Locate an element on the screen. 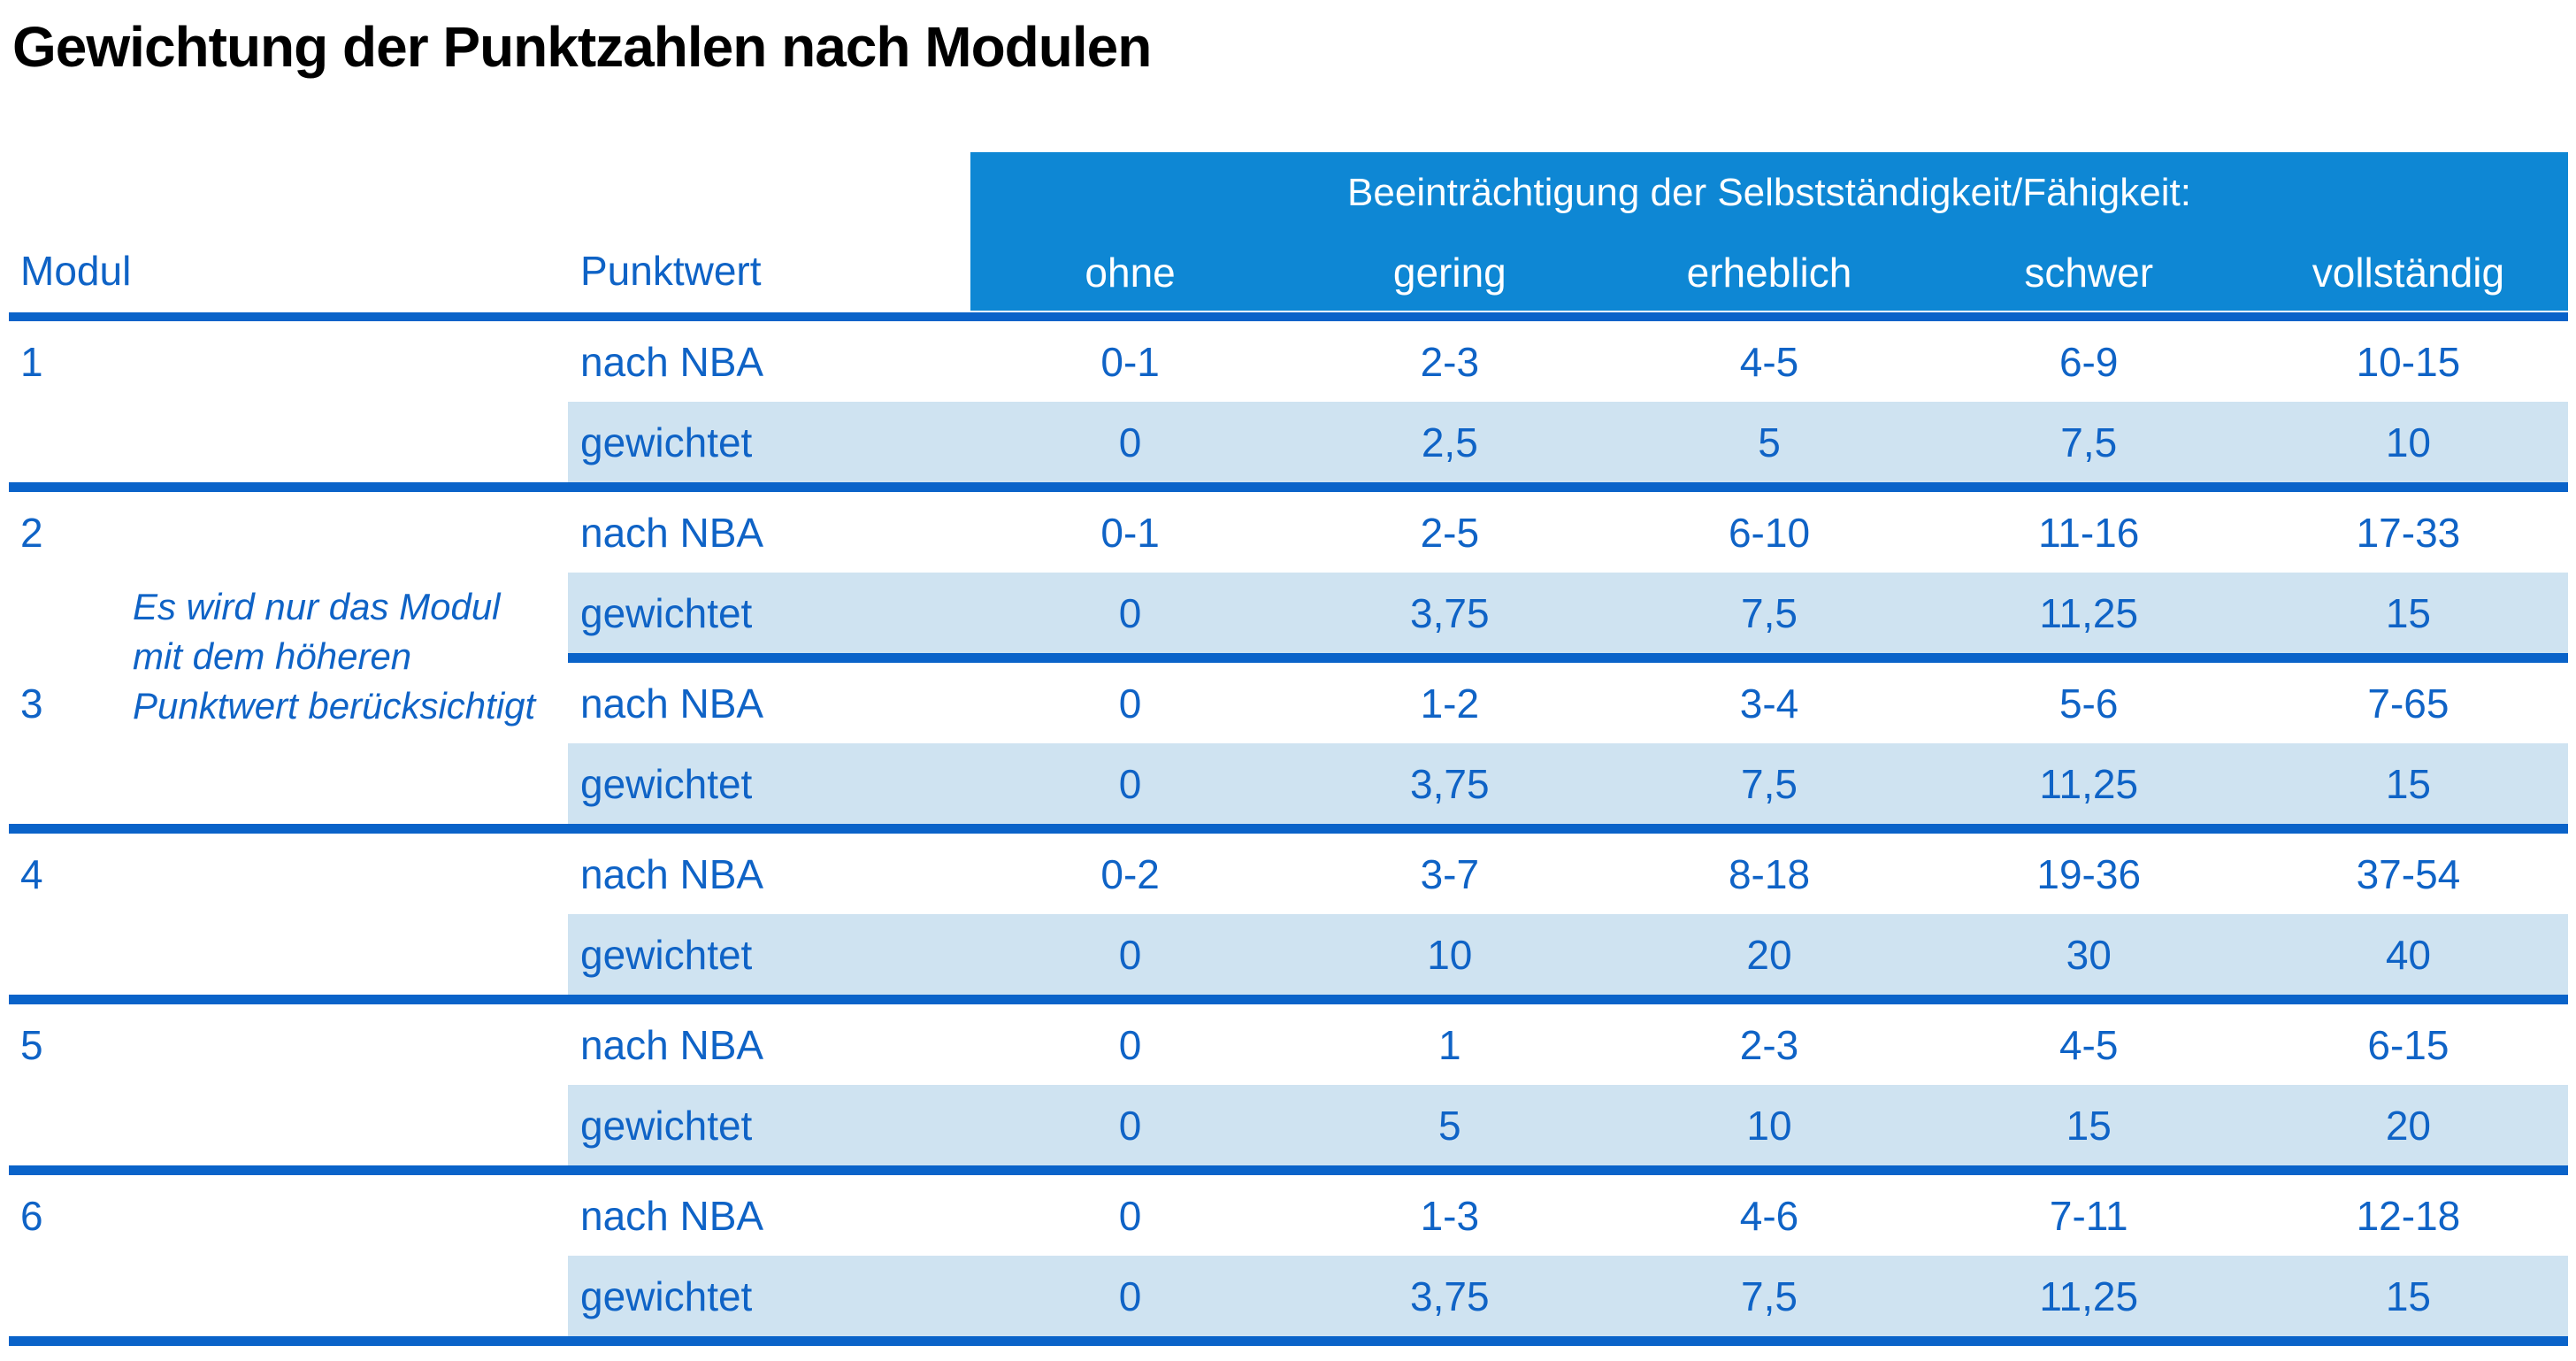 The height and width of the screenshot is (1361, 2576). module-3-weighted-row: gewichtet 0 3,75 7,5 11,25 15 is located at coordinates (1284, 783).